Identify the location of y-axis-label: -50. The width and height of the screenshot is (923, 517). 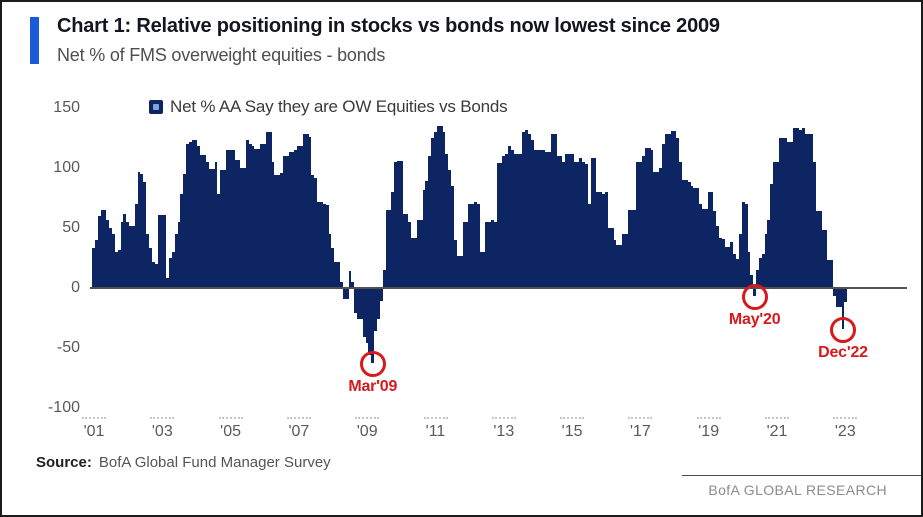
(68, 347).